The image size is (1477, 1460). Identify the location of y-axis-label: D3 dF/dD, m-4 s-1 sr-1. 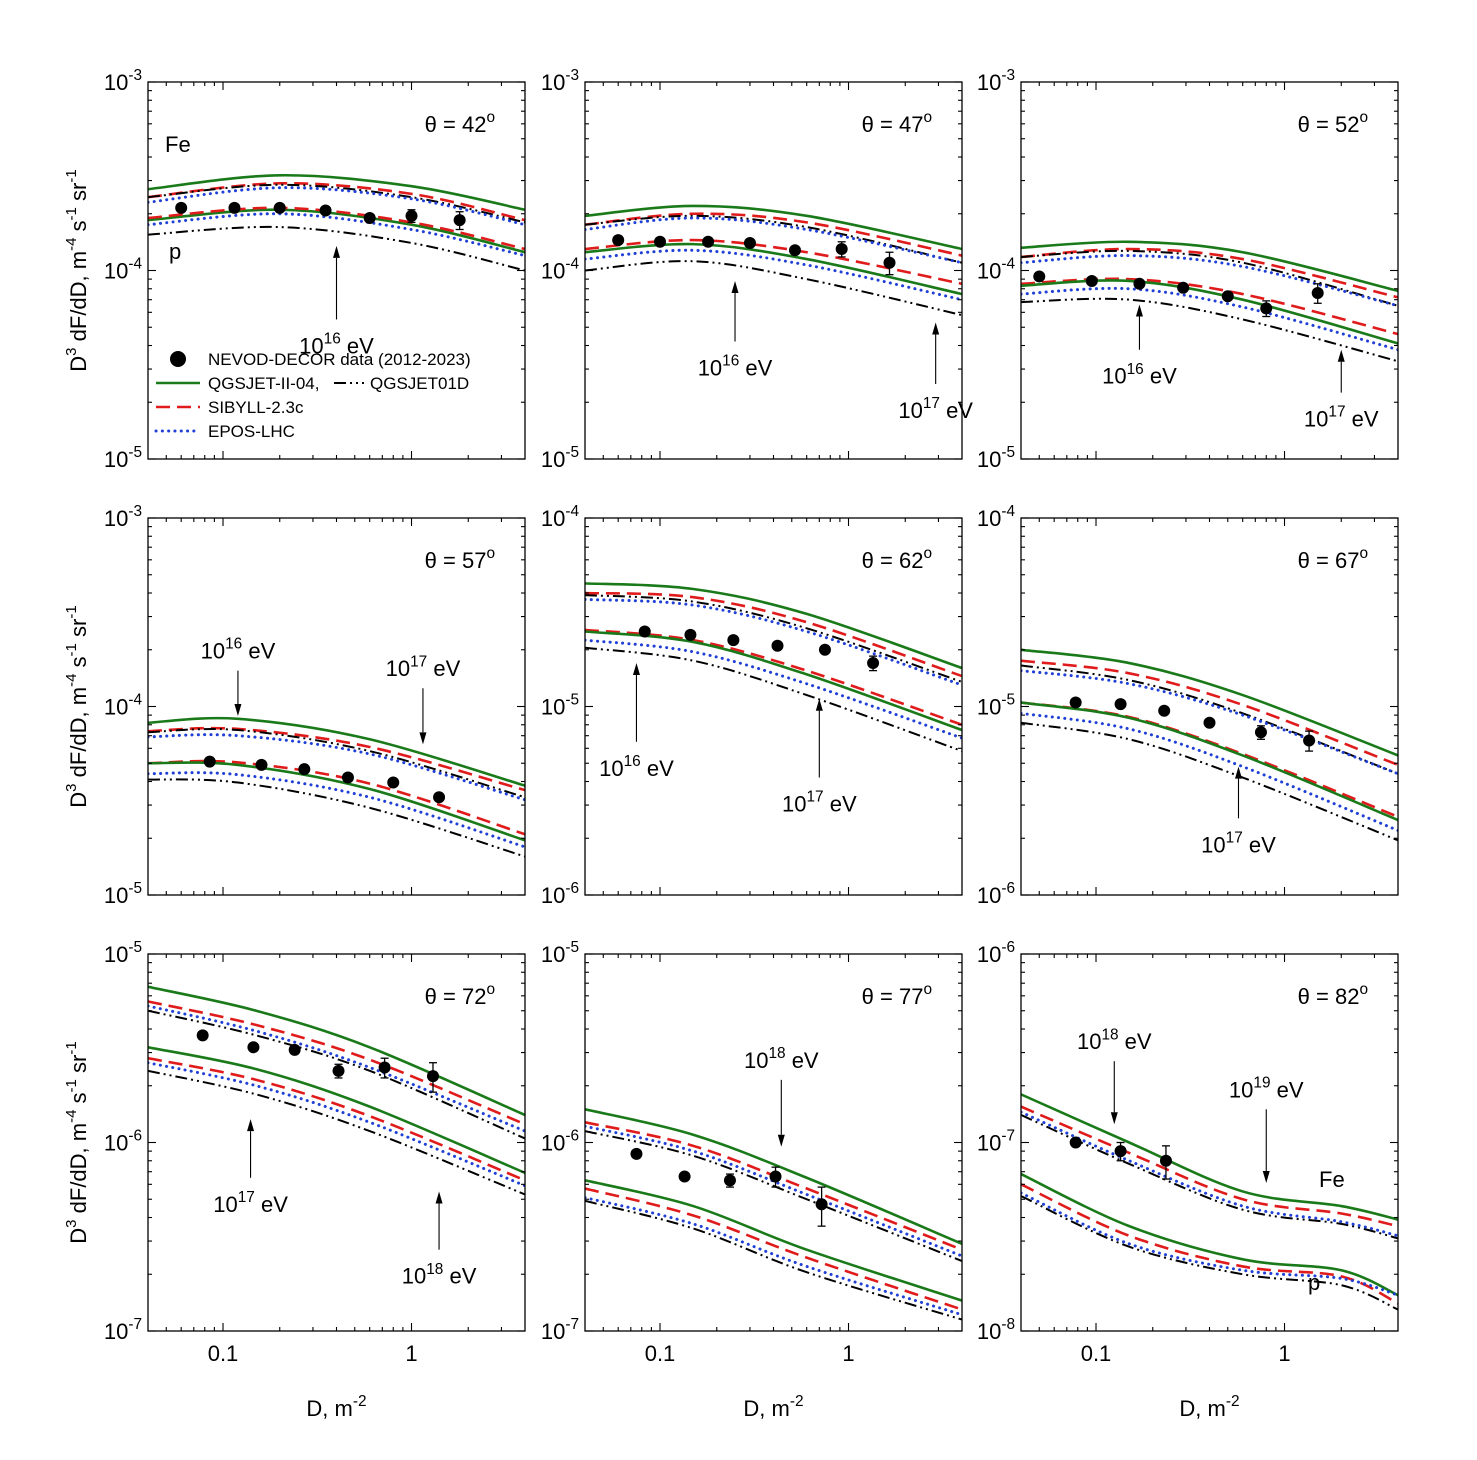
(77, 270).